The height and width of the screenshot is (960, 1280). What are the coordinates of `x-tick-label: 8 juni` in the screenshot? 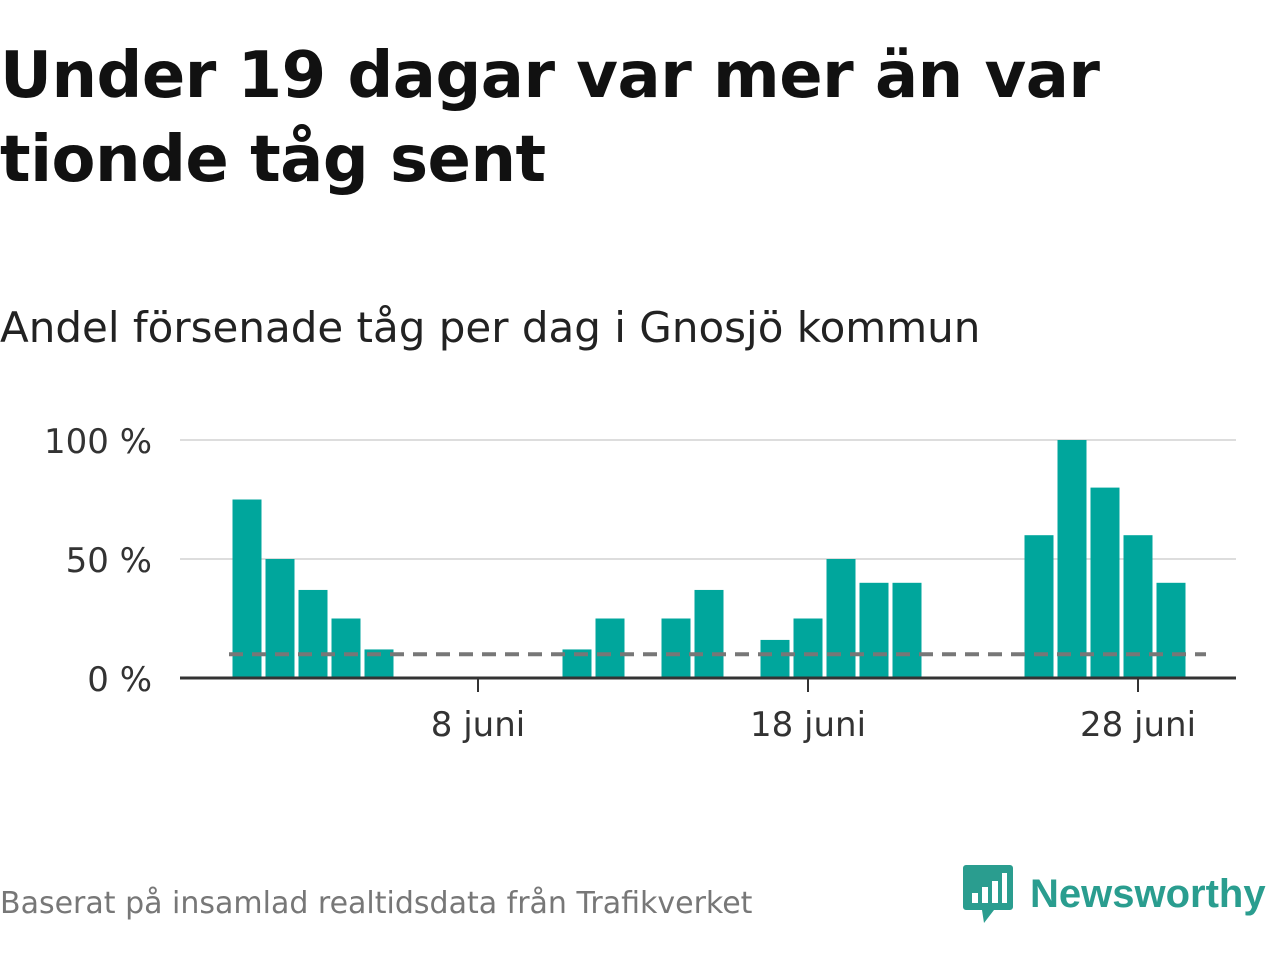 It's located at (478, 725).